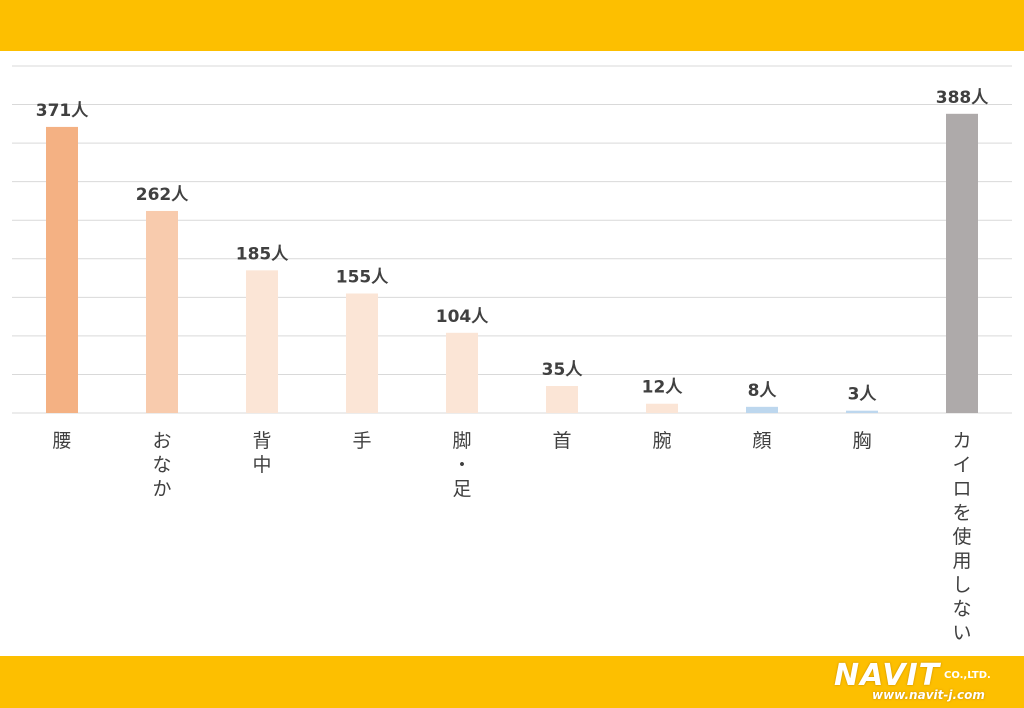  What do you see at coordinates (361, 441) in the screenshot?
I see `category-label: 手` at bounding box center [361, 441].